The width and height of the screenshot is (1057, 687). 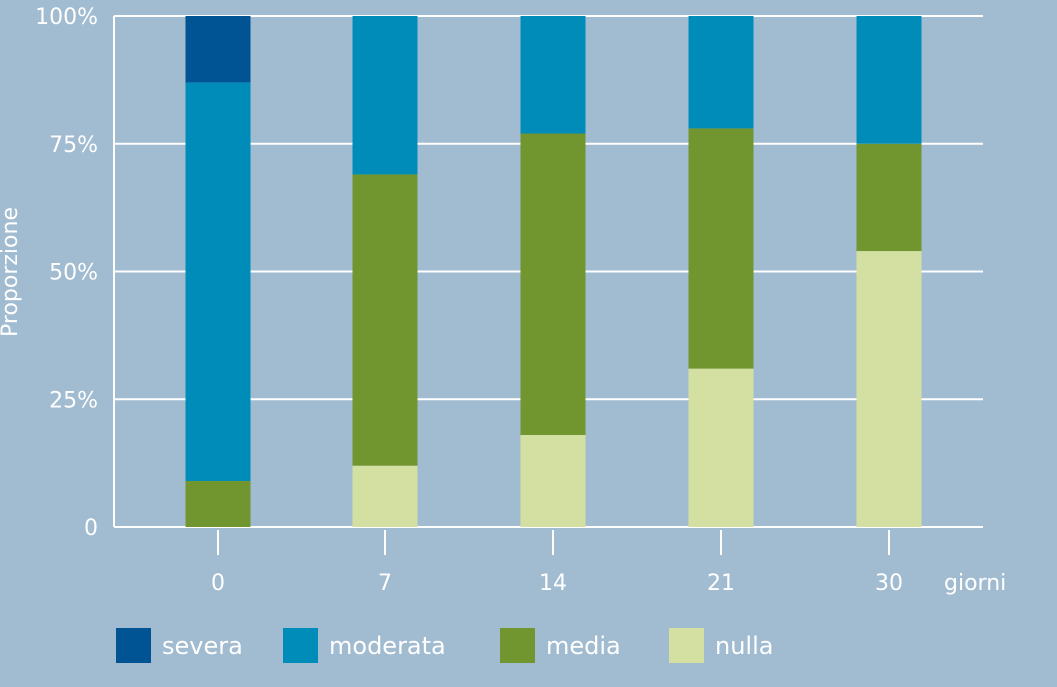 What do you see at coordinates (91, 528) in the screenshot?
I see `y-tick-label: 0` at bounding box center [91, 528].